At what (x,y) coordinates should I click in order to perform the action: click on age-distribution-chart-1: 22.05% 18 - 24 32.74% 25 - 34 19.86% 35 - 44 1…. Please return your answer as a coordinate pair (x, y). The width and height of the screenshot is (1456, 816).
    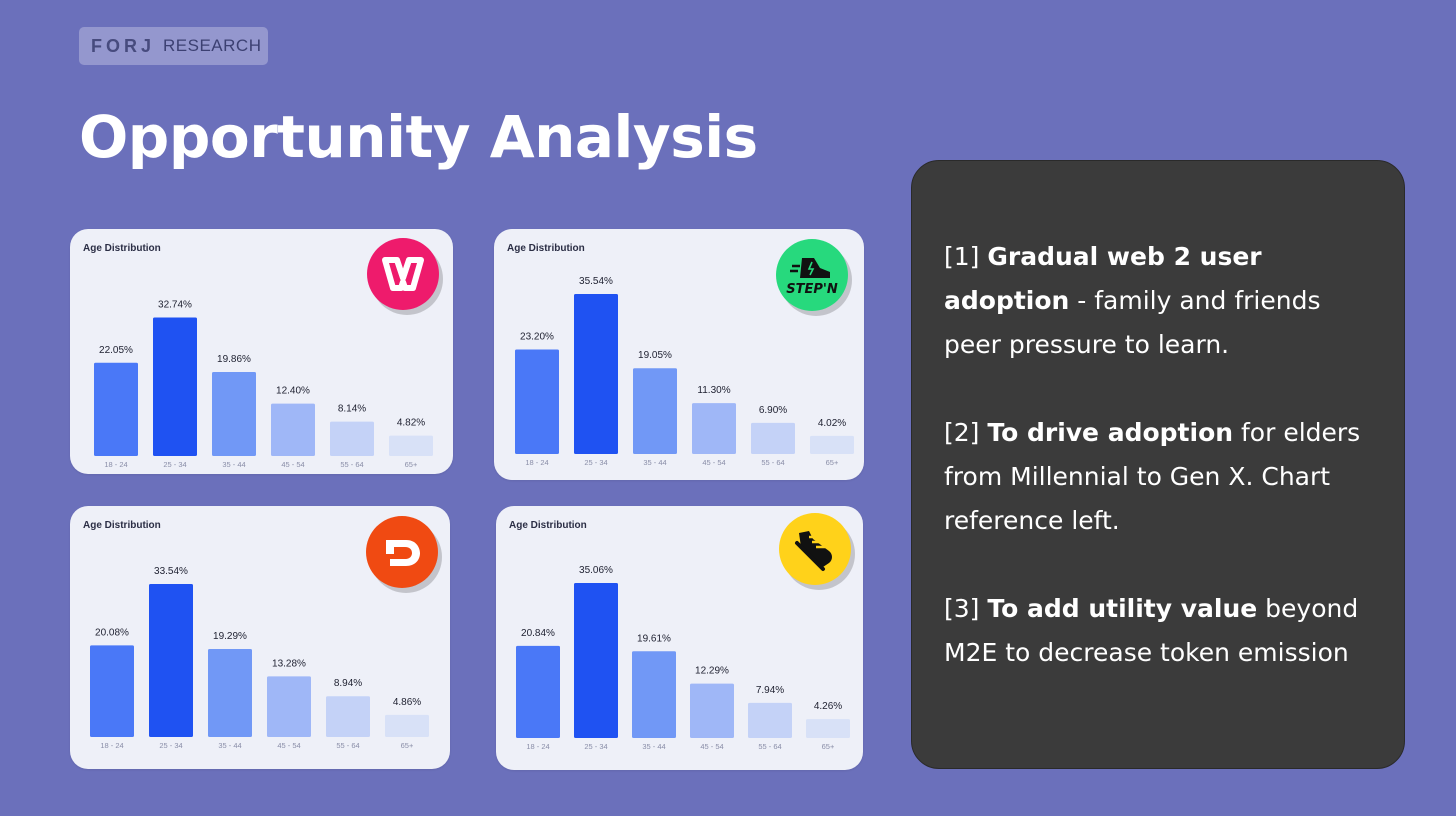
    Looking at the image, I should click on (263, 384).